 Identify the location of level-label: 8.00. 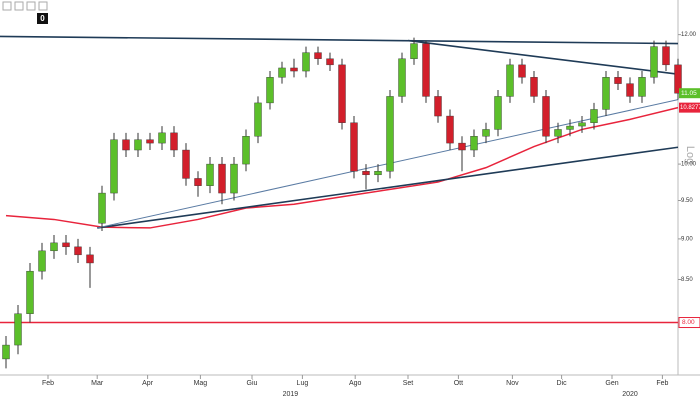
(688, 322).